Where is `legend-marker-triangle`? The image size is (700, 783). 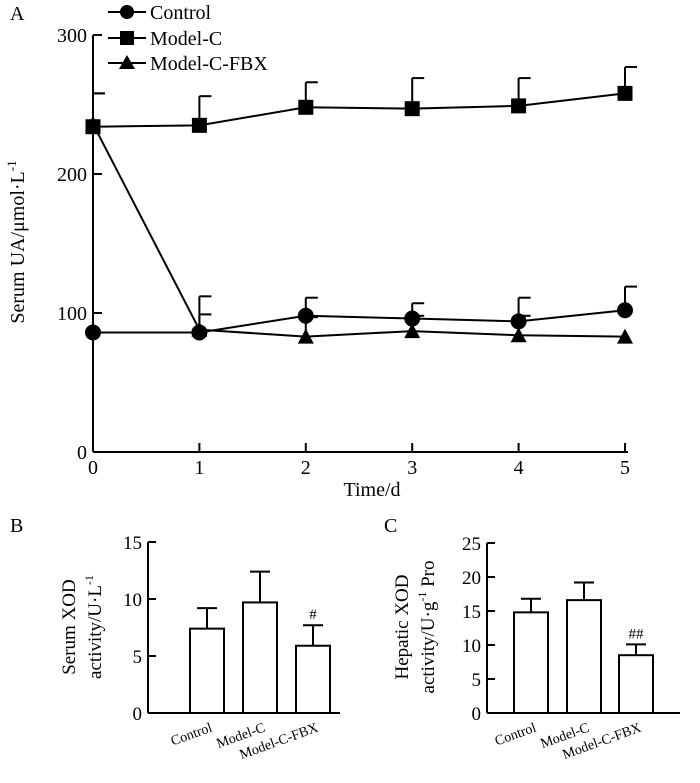 legend-marker-triangle is located at coordinates (127, 62).